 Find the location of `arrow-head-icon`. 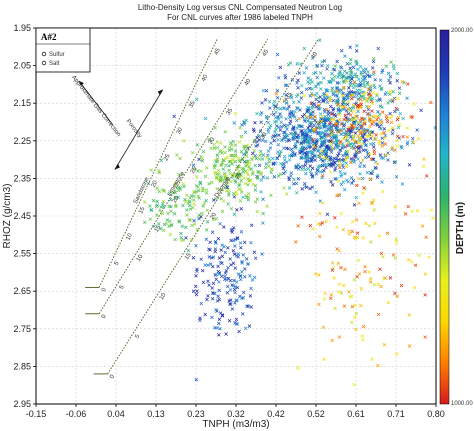

arrow-head-icon is located at coordinates (81, 83).